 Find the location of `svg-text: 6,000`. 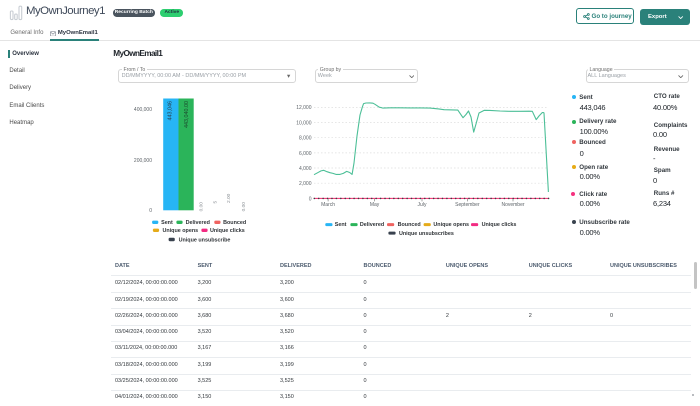

svg-text: 6,000 is located at coordinates (305, 154).